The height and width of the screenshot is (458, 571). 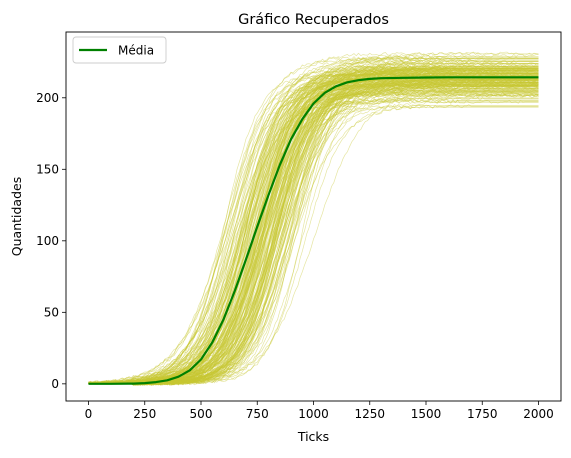 What do you see at coordinates (51, 313) in the screenshot?
I see `y-tick-label: 50` at bounding box center [51, 313].